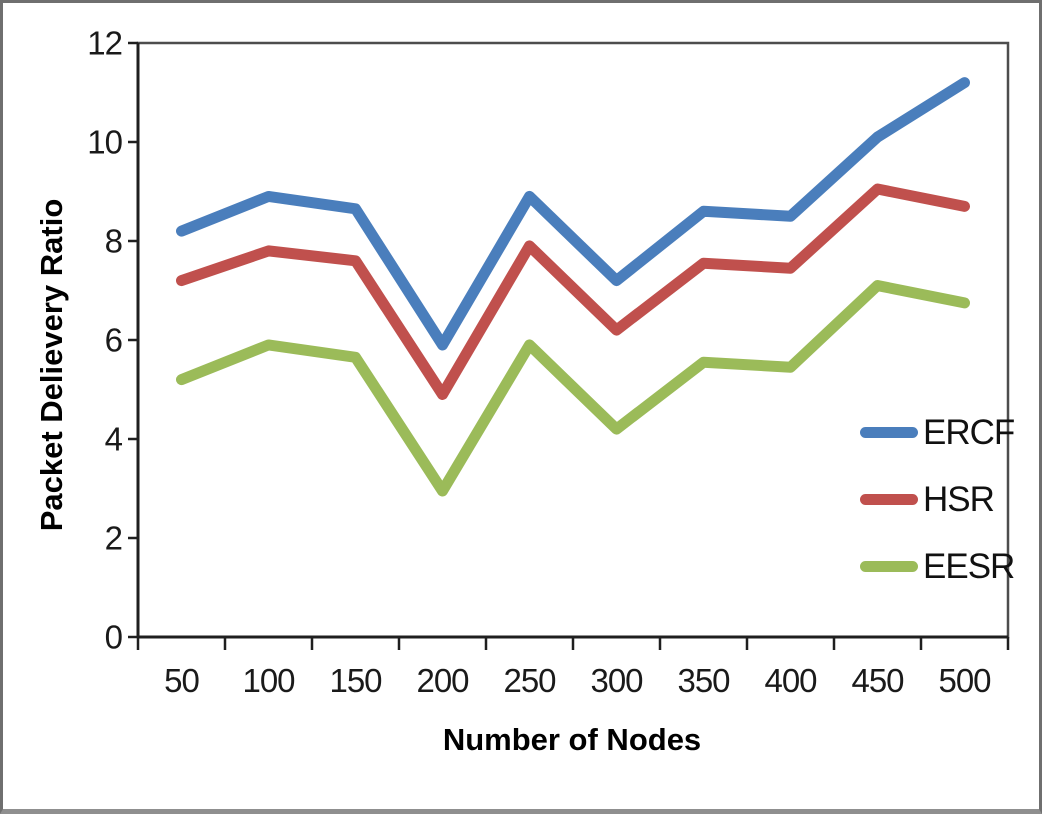 Image resolution: width=1042 pixels, height=814 pixels. What do you see at coordinates (964, 680) in the screenshot?
I see `x-tick-label: 500` at bounding box center [964, 680].